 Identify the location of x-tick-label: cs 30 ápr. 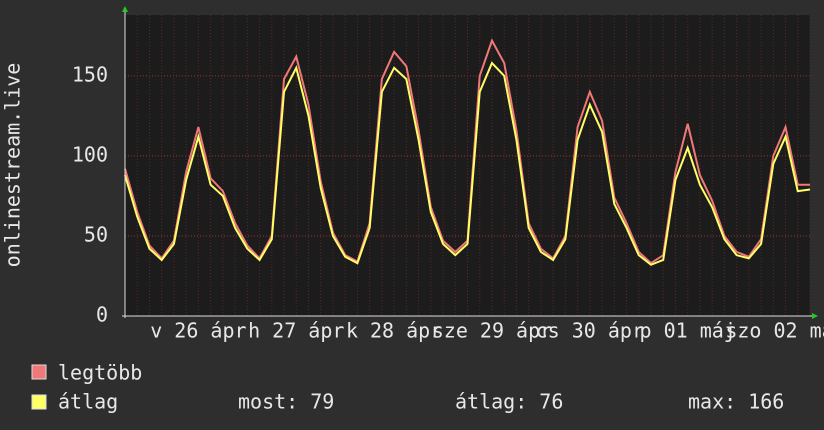
(590, 331).